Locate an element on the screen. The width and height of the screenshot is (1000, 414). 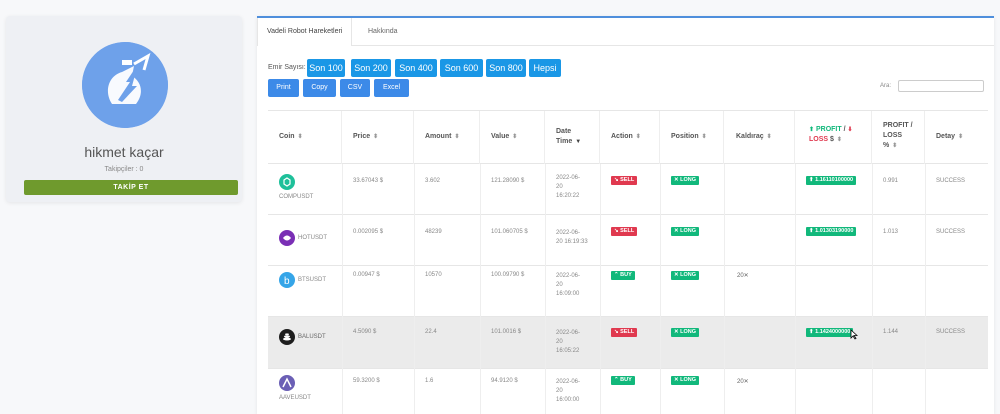
col-action: Action ⬍ is located at coordinates (630, 137).